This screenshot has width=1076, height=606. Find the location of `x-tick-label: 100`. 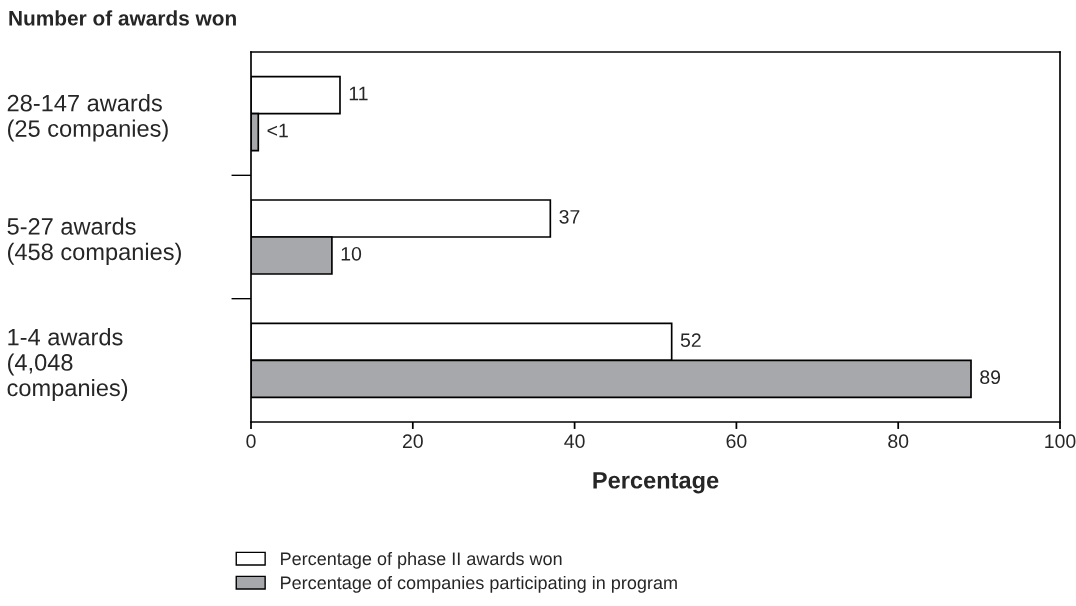

x-tick-label: 100 is located at coordinates (1060, 441).